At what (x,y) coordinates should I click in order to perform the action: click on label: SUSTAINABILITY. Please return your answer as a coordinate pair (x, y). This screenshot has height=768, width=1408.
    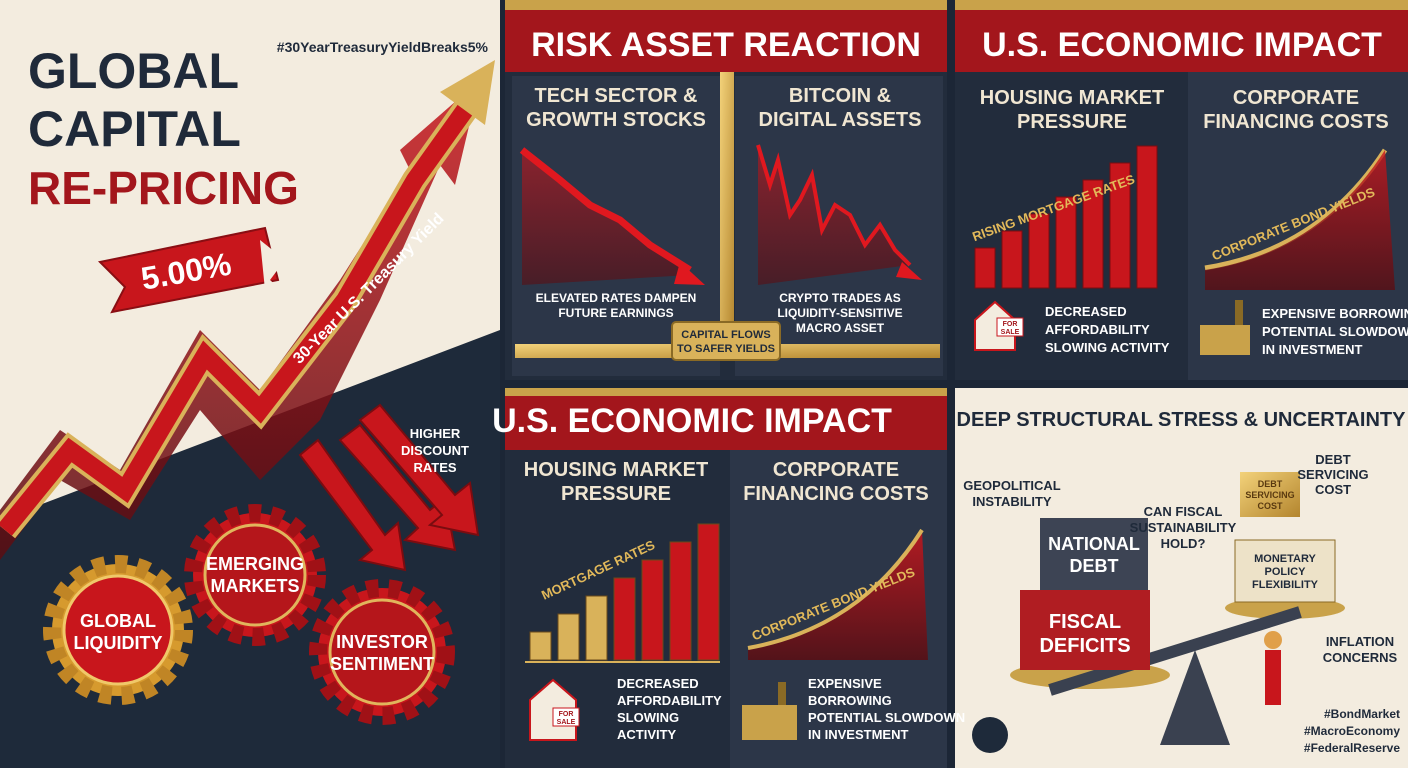
    Looking at the image, I should click on (1183, 527).